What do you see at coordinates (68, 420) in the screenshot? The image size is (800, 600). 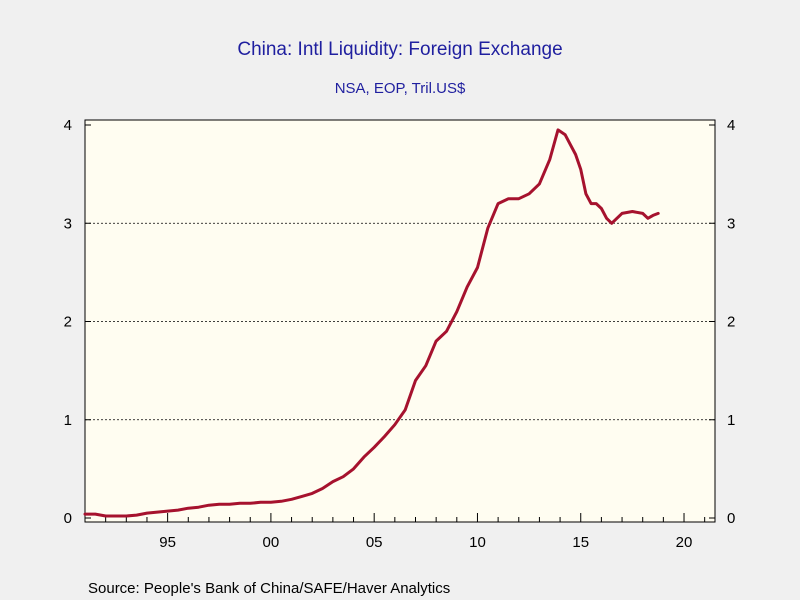 I see `y-tick-label-left: 1` at bounding box center [68, 420].